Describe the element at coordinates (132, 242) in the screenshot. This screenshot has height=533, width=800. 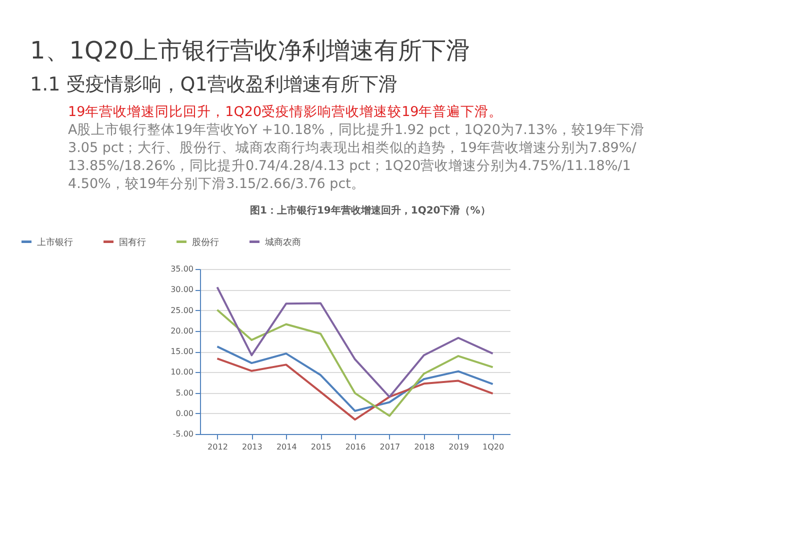
I see `legend-label: 国有行` at that location.